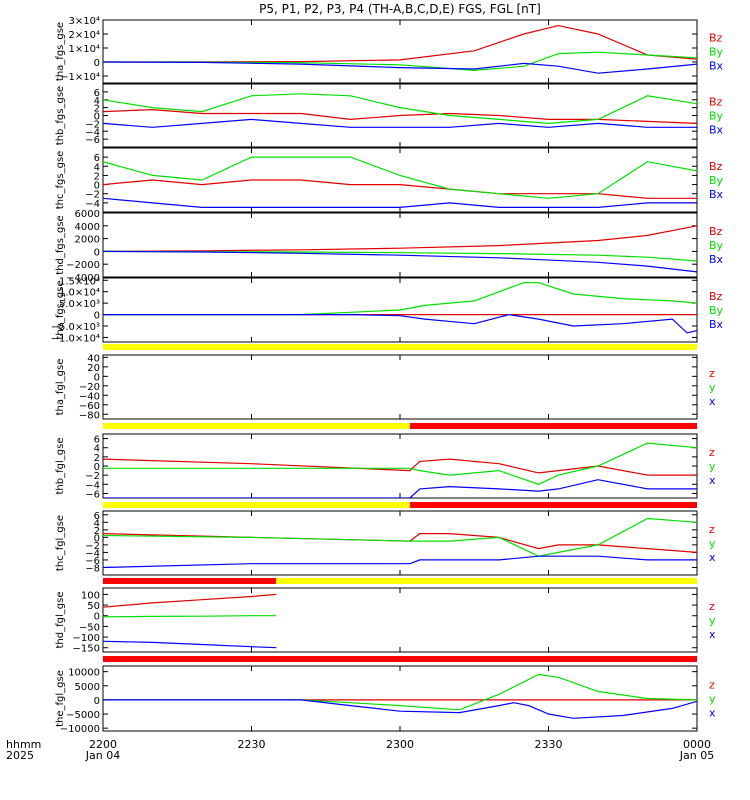 This screenshot has width=750, height=800. What do you see at coordinates (90, 595) in the screenshot?
I see `y-tick-label: 100` at bounding box center [90, 595].